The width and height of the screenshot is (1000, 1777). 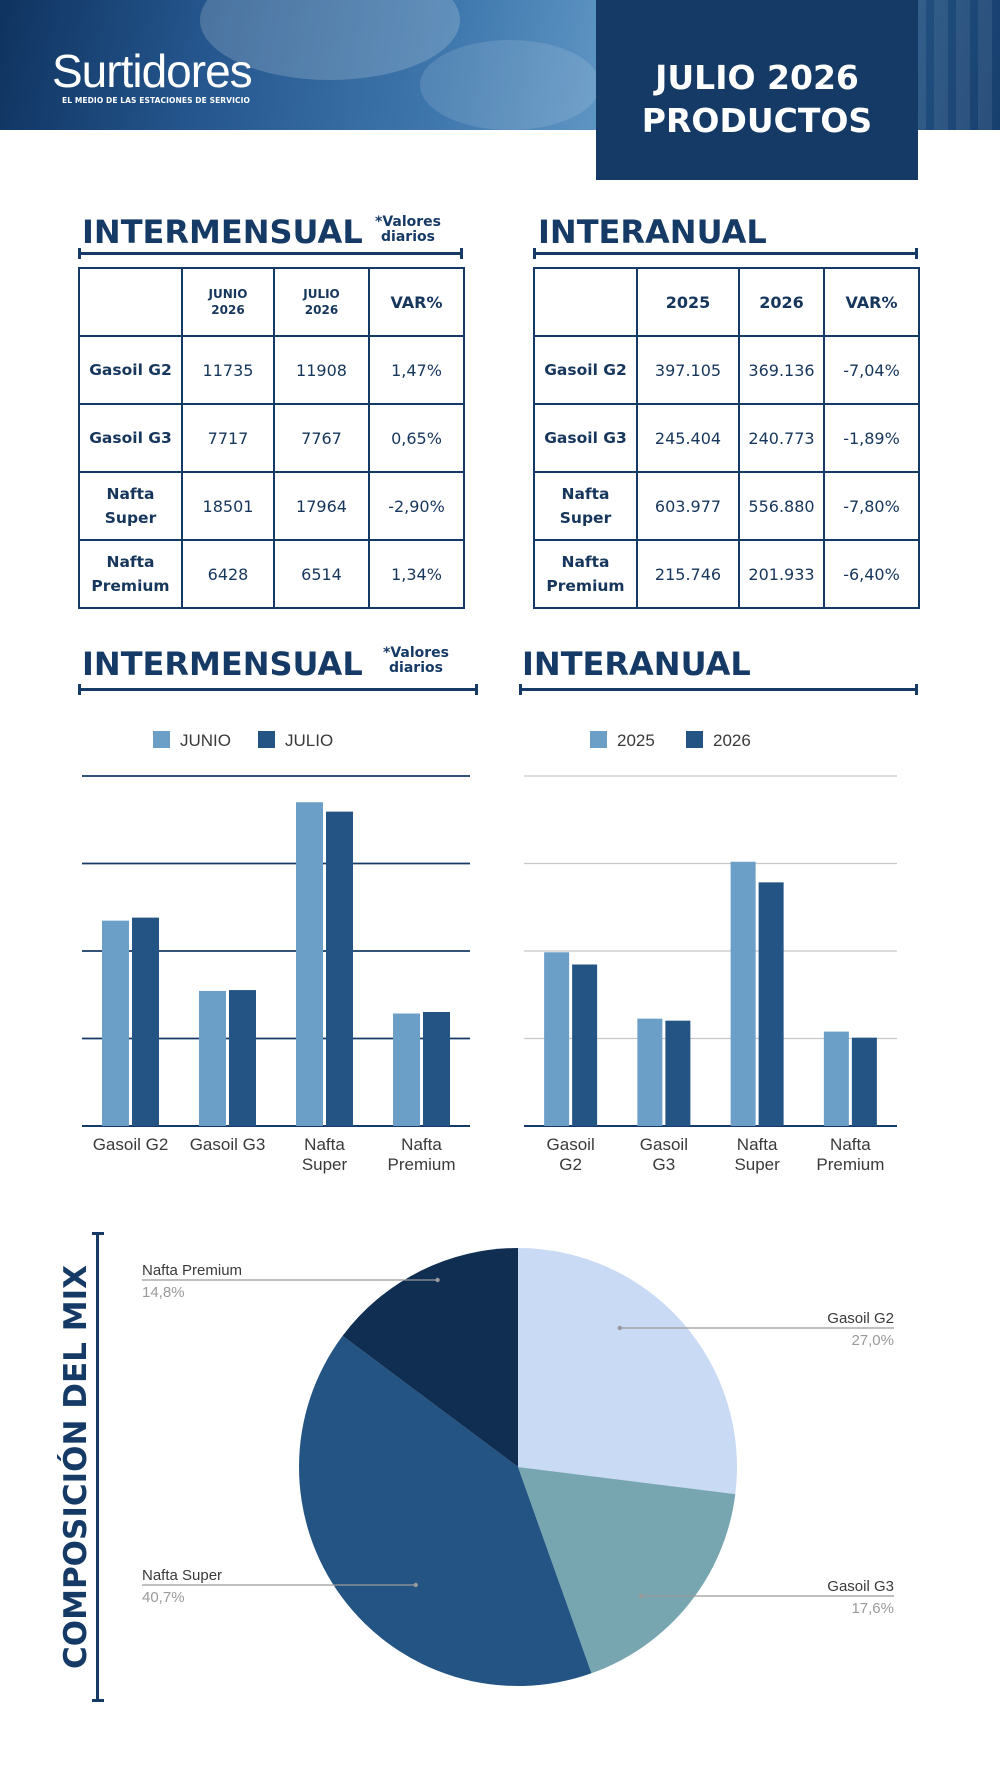 I want to click on table-row: Nafta Super 18501 17964 -2,90%, so click(x=271, y=506).